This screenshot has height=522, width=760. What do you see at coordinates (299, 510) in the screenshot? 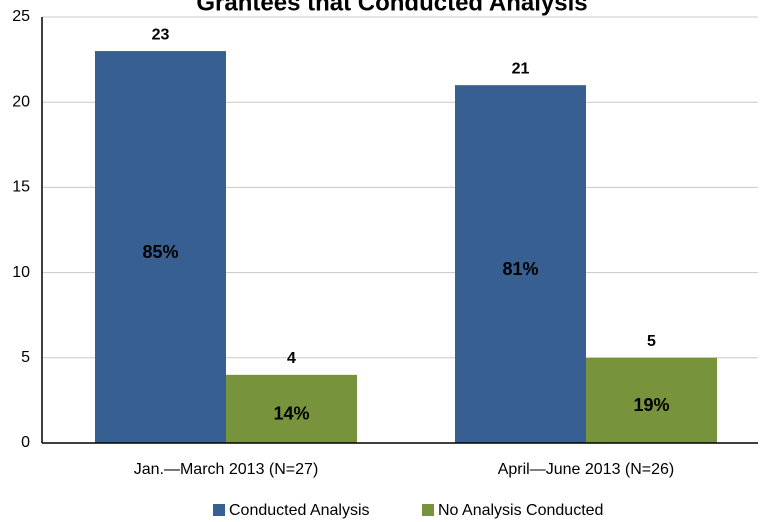
I see `legend-label: Conducted Analysis` at bounding box center [299, 510].